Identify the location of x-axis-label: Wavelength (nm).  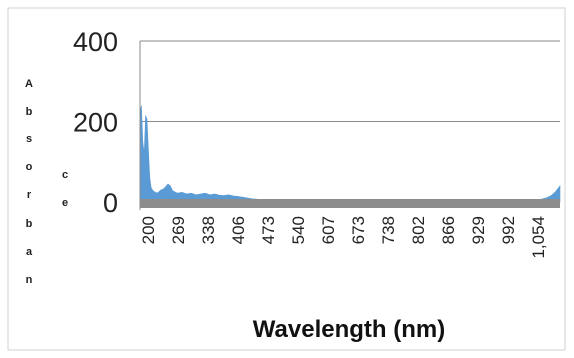
(349, 329).